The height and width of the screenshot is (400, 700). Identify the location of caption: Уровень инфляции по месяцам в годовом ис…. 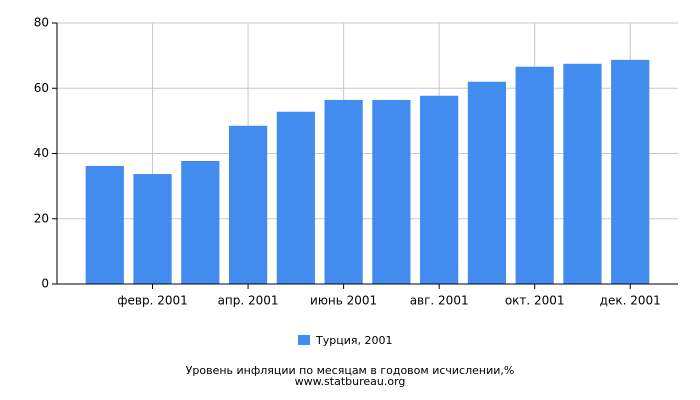
(350, 370).